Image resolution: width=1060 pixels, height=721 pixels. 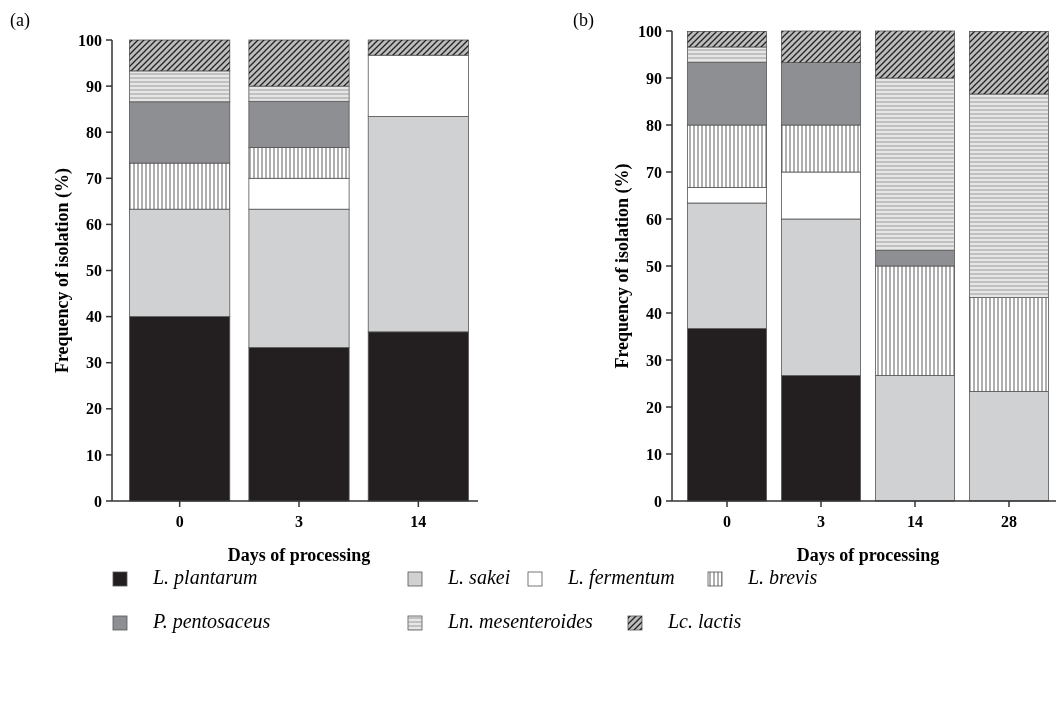 I want to click on chart-title: (a), so click(x=20, y=20).